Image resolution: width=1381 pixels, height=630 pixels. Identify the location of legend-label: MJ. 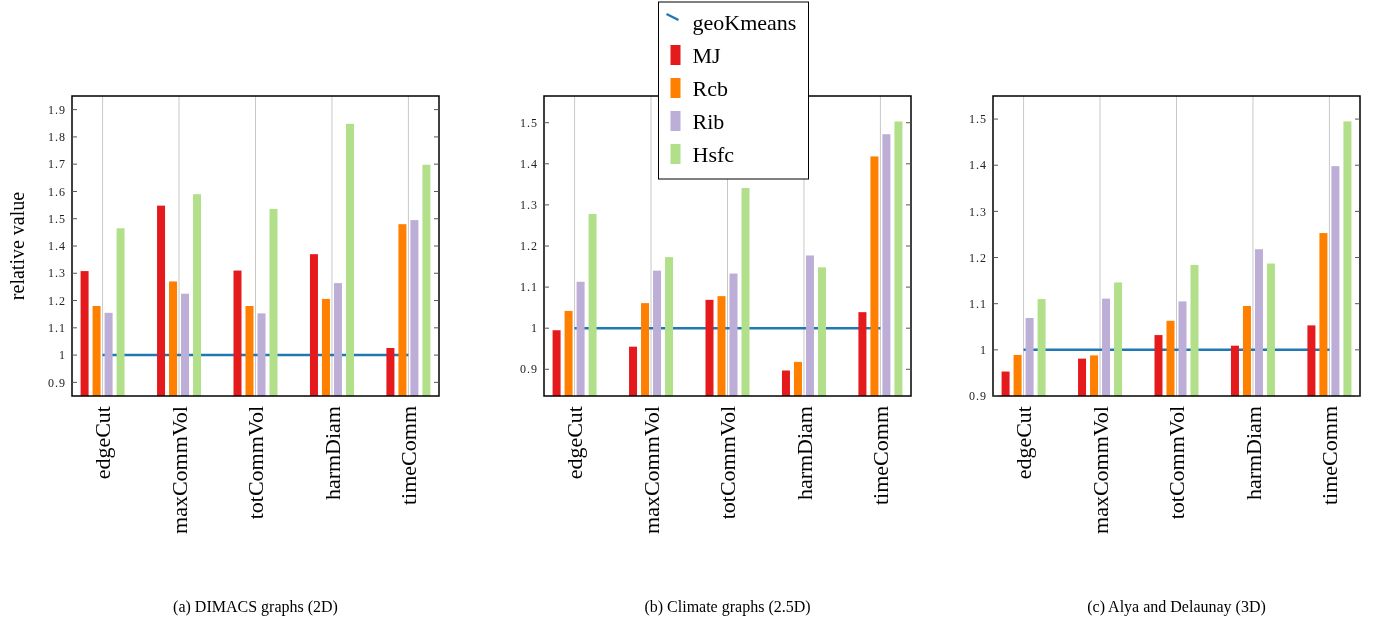
(707, 55).